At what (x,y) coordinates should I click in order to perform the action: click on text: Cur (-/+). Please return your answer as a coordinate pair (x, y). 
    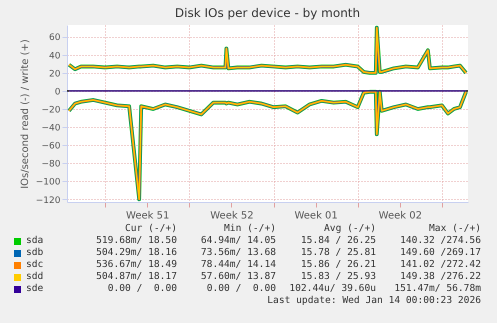
    Looking at the image, I should click on (151, 229).